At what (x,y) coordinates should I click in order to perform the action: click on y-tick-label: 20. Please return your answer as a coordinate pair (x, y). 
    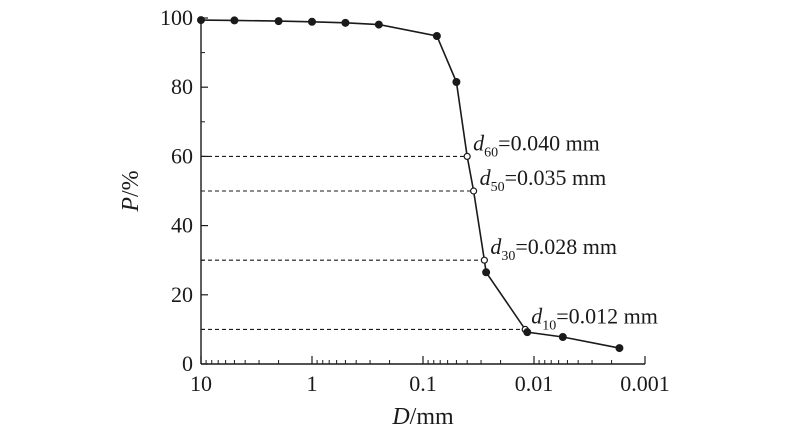
    Looking at the image, I should click on (182, 294).